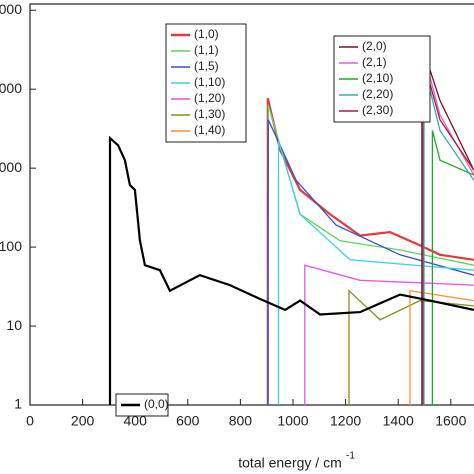 The image size is (474, 474). What do you see at coordinates (209, 82) in the screenshot?
I see `legend-label: (1,10)` at bounding box center [209, 82].